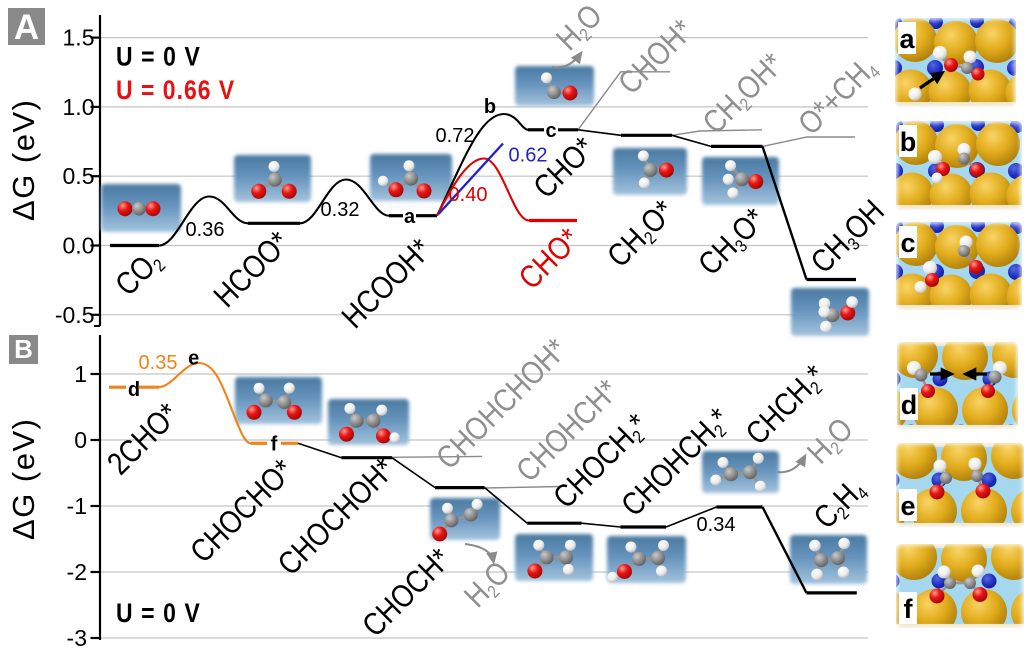  I want to click on svg-text: 1.0, so click(79, 107).